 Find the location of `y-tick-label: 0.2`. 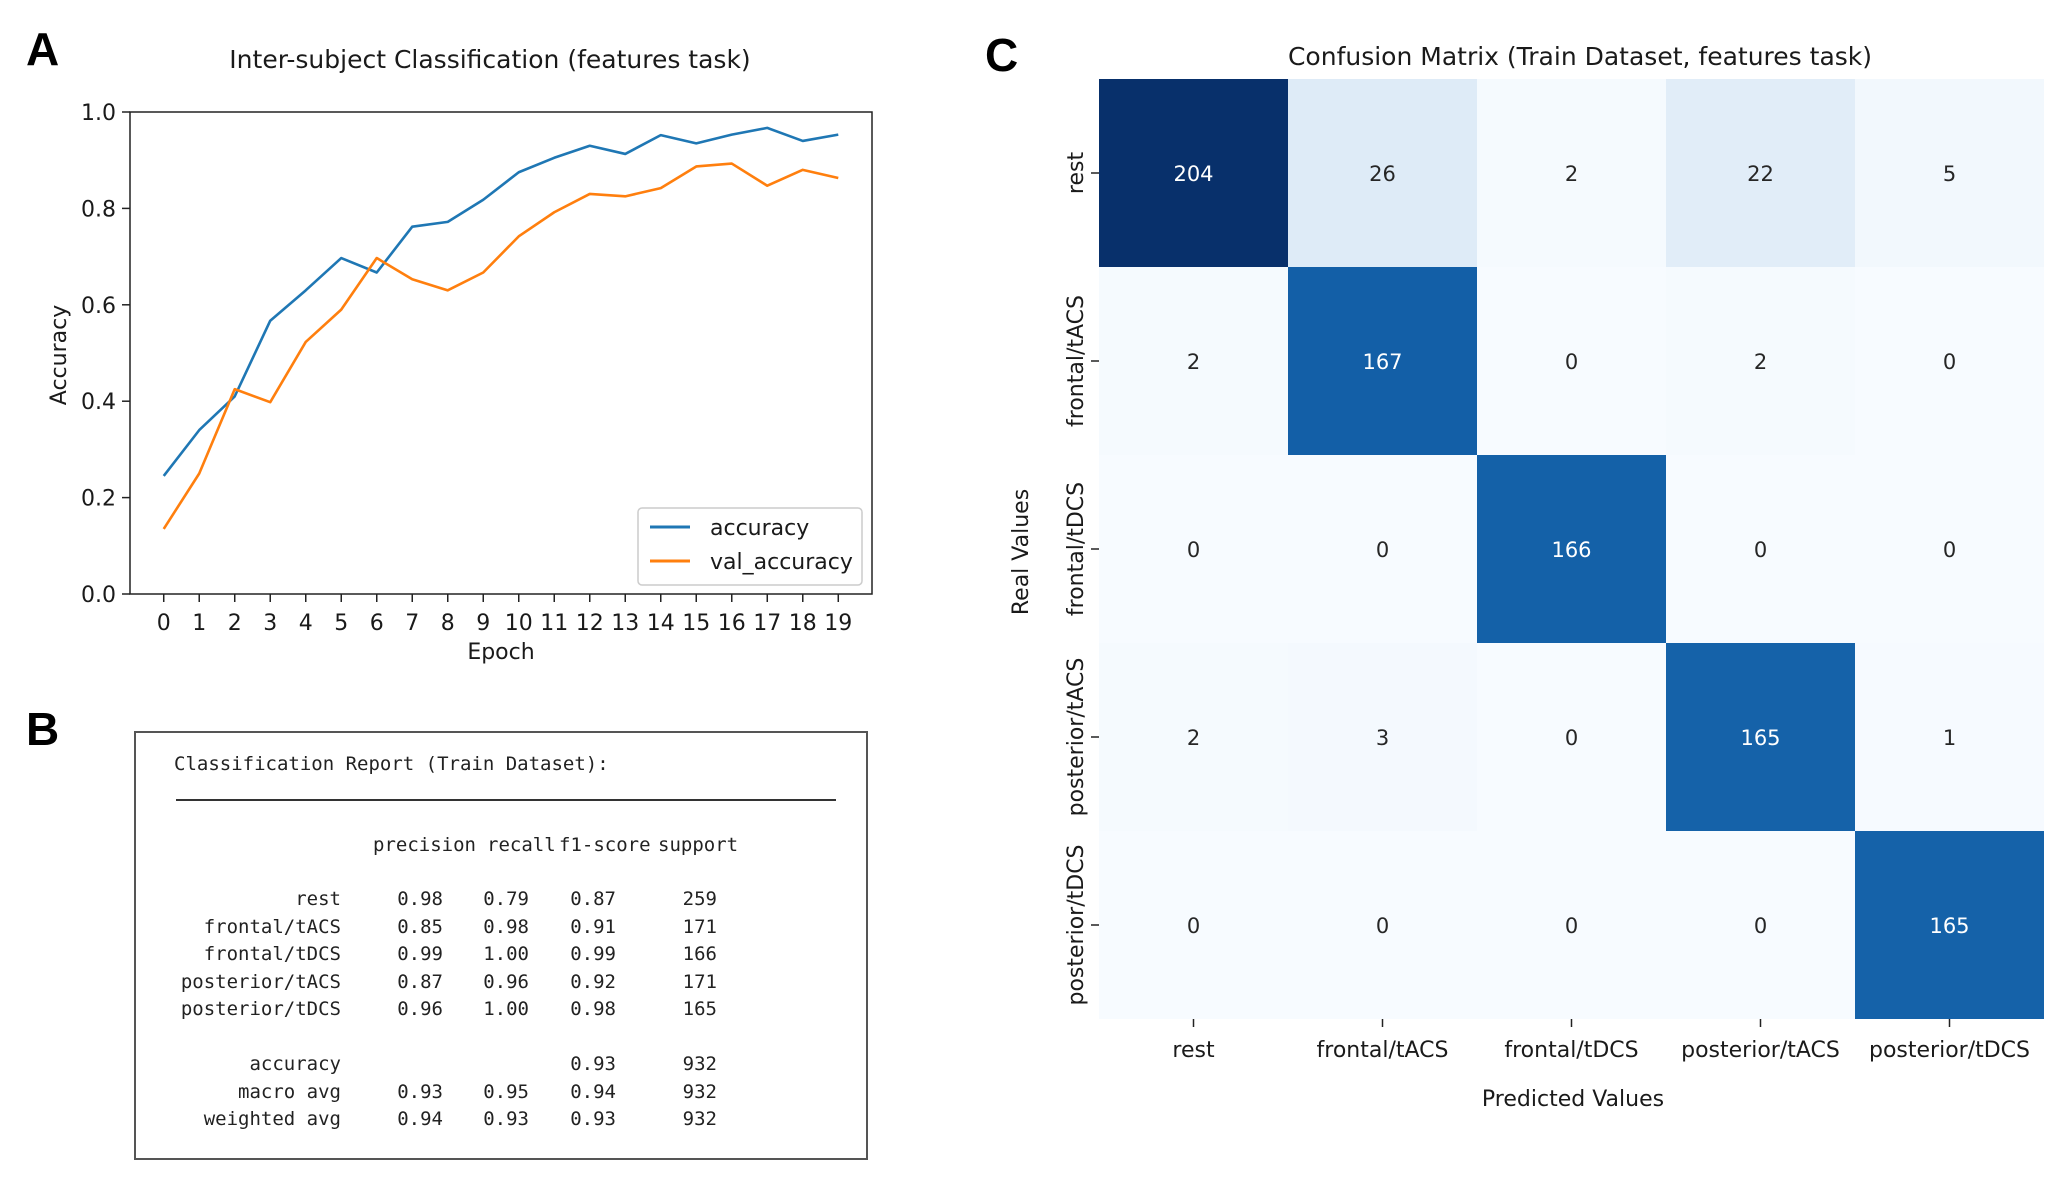

y-tick-label: 0.2 is located at coordinates (98, 499).